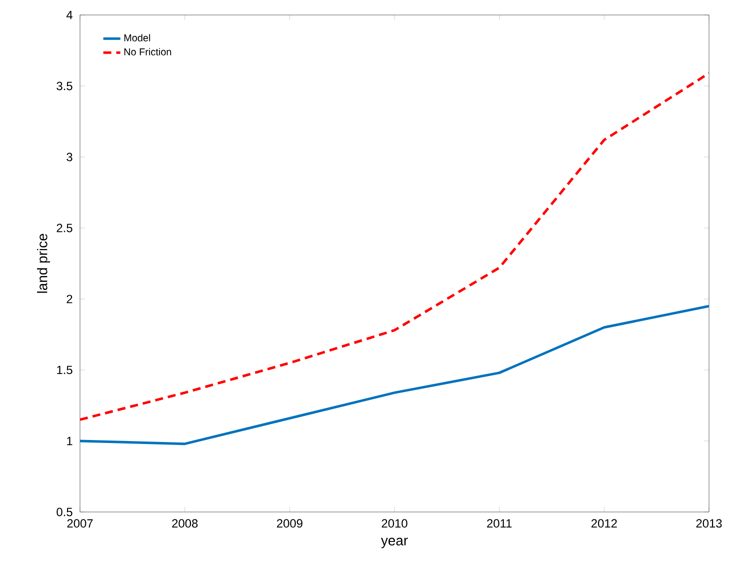 The height and width of the screenshot is (576, 729). Describe the element at coordinates (64, 370) in the screenshot. I see `y-tick-label: 1.5` at that location.